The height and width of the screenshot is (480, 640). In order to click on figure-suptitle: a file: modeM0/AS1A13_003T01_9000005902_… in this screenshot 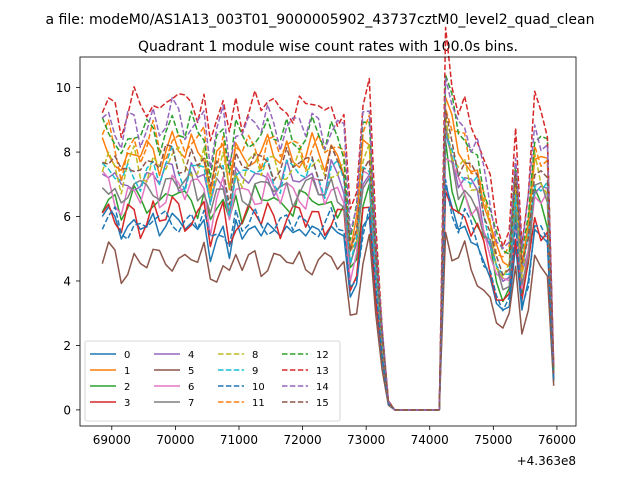, I will do `click(320, 20)`.